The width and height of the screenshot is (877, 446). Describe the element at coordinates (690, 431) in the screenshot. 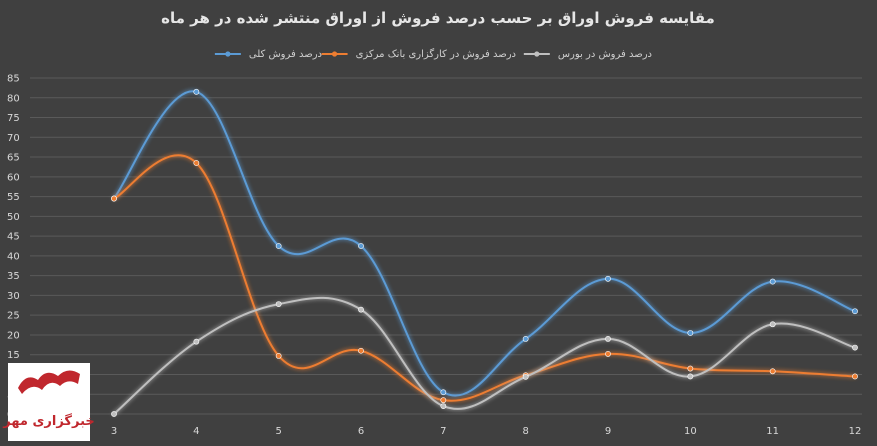

I see `x-tick-label: 10` at that location.